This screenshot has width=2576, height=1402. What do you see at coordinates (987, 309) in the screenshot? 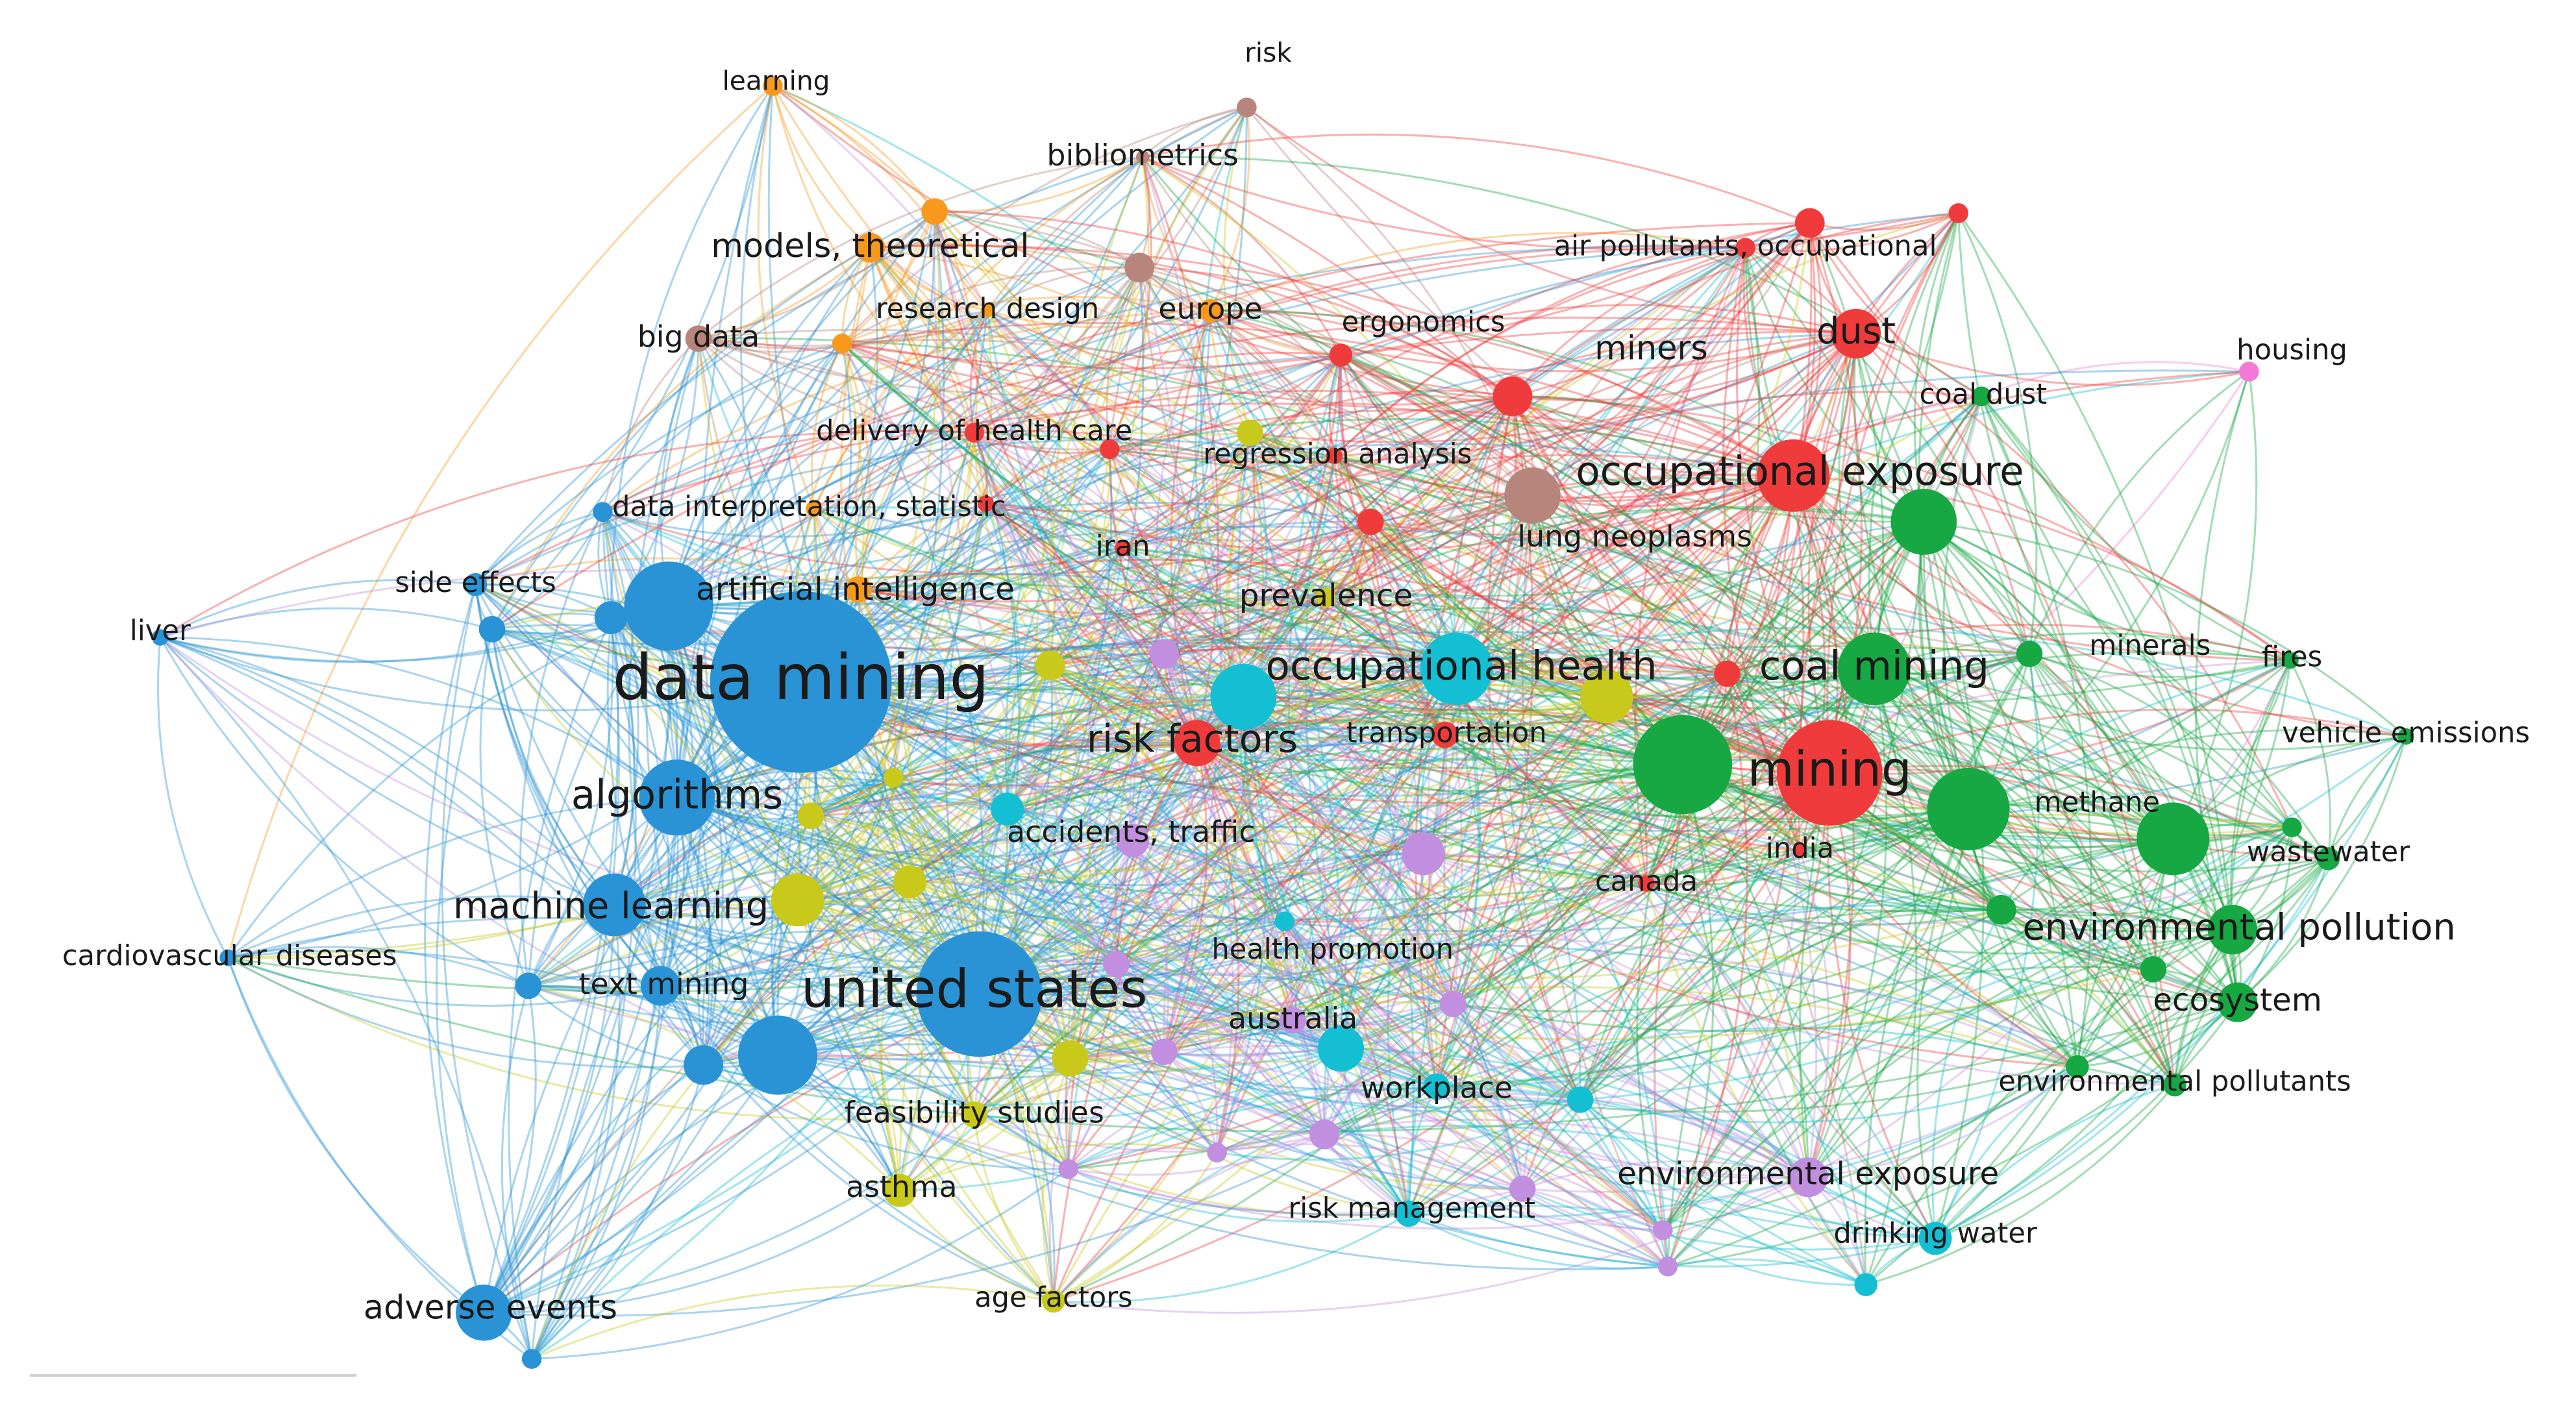
I see `node-label: research design` at bounding box center [987, 309].